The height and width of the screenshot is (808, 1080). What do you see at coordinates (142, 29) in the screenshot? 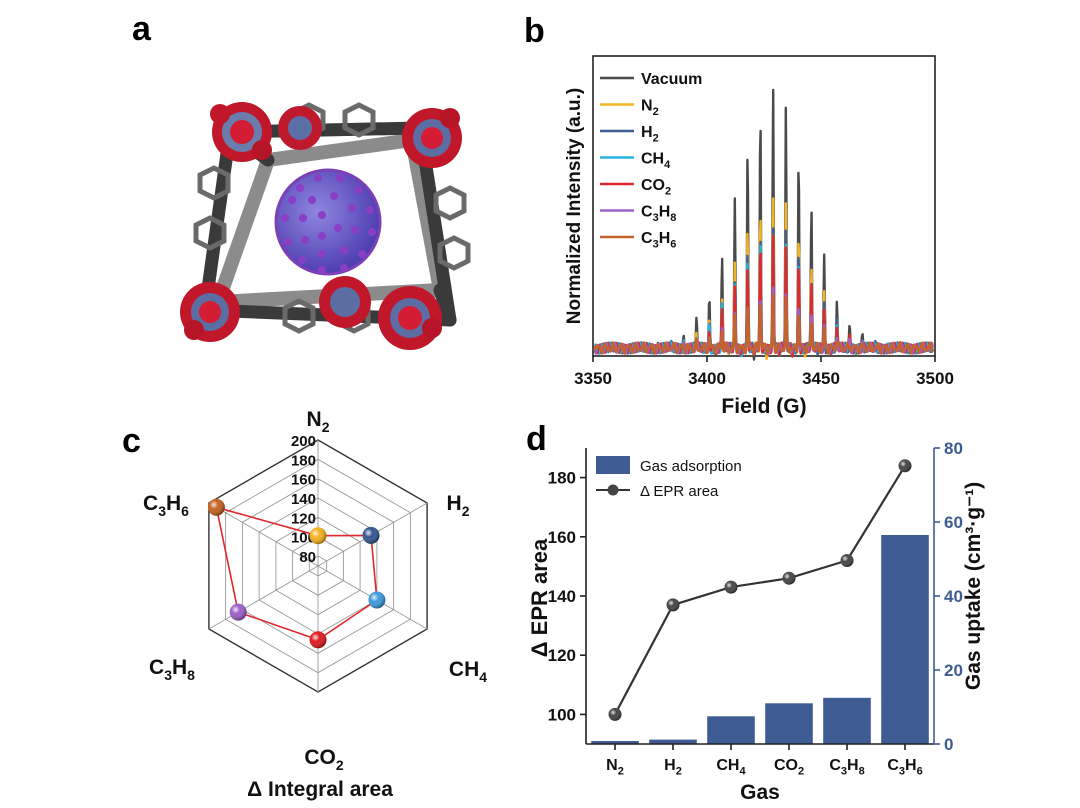
I see `panel-label-a: a` at bounding box center [142, 29].